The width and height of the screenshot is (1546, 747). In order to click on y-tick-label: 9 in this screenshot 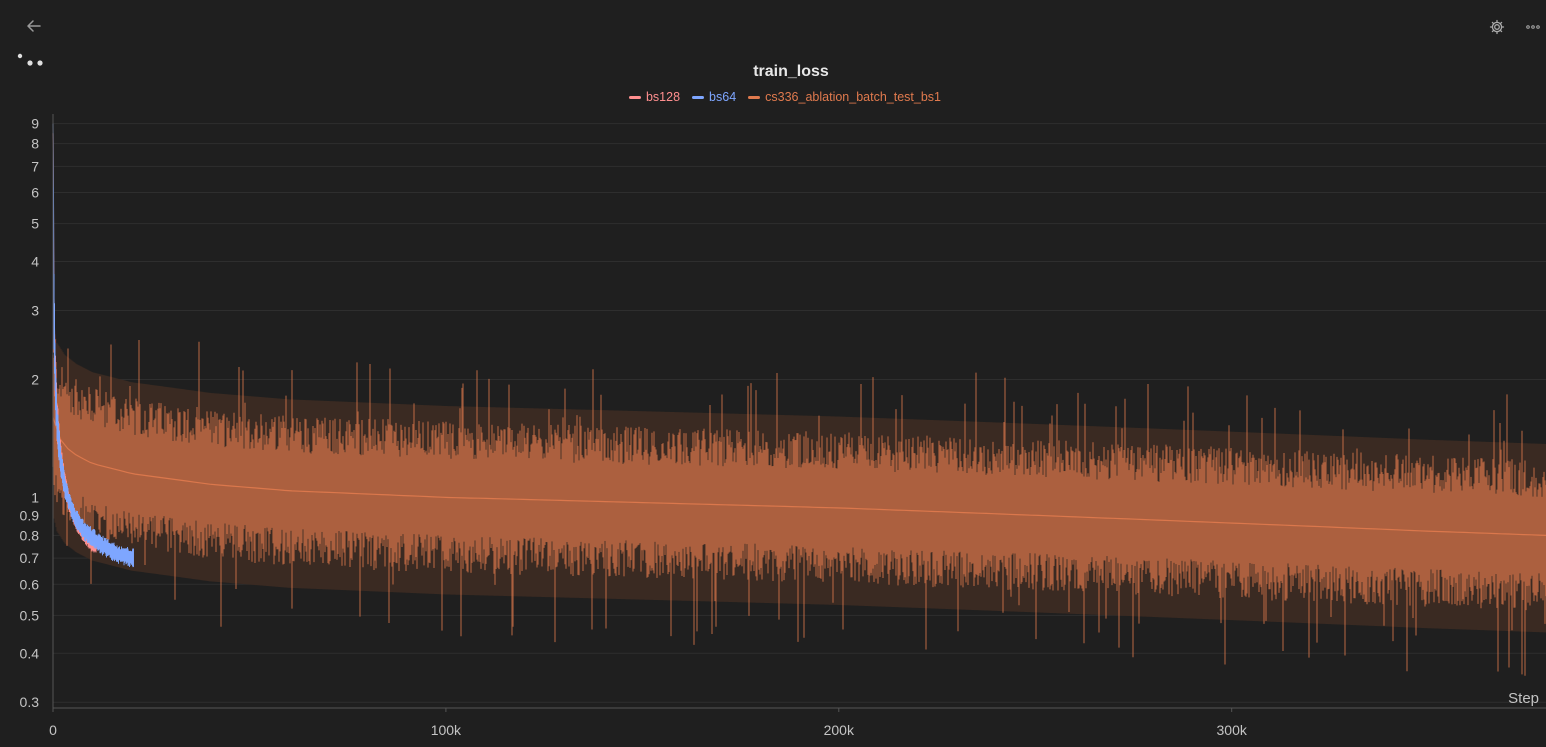, I will do `click(35, 124)`.